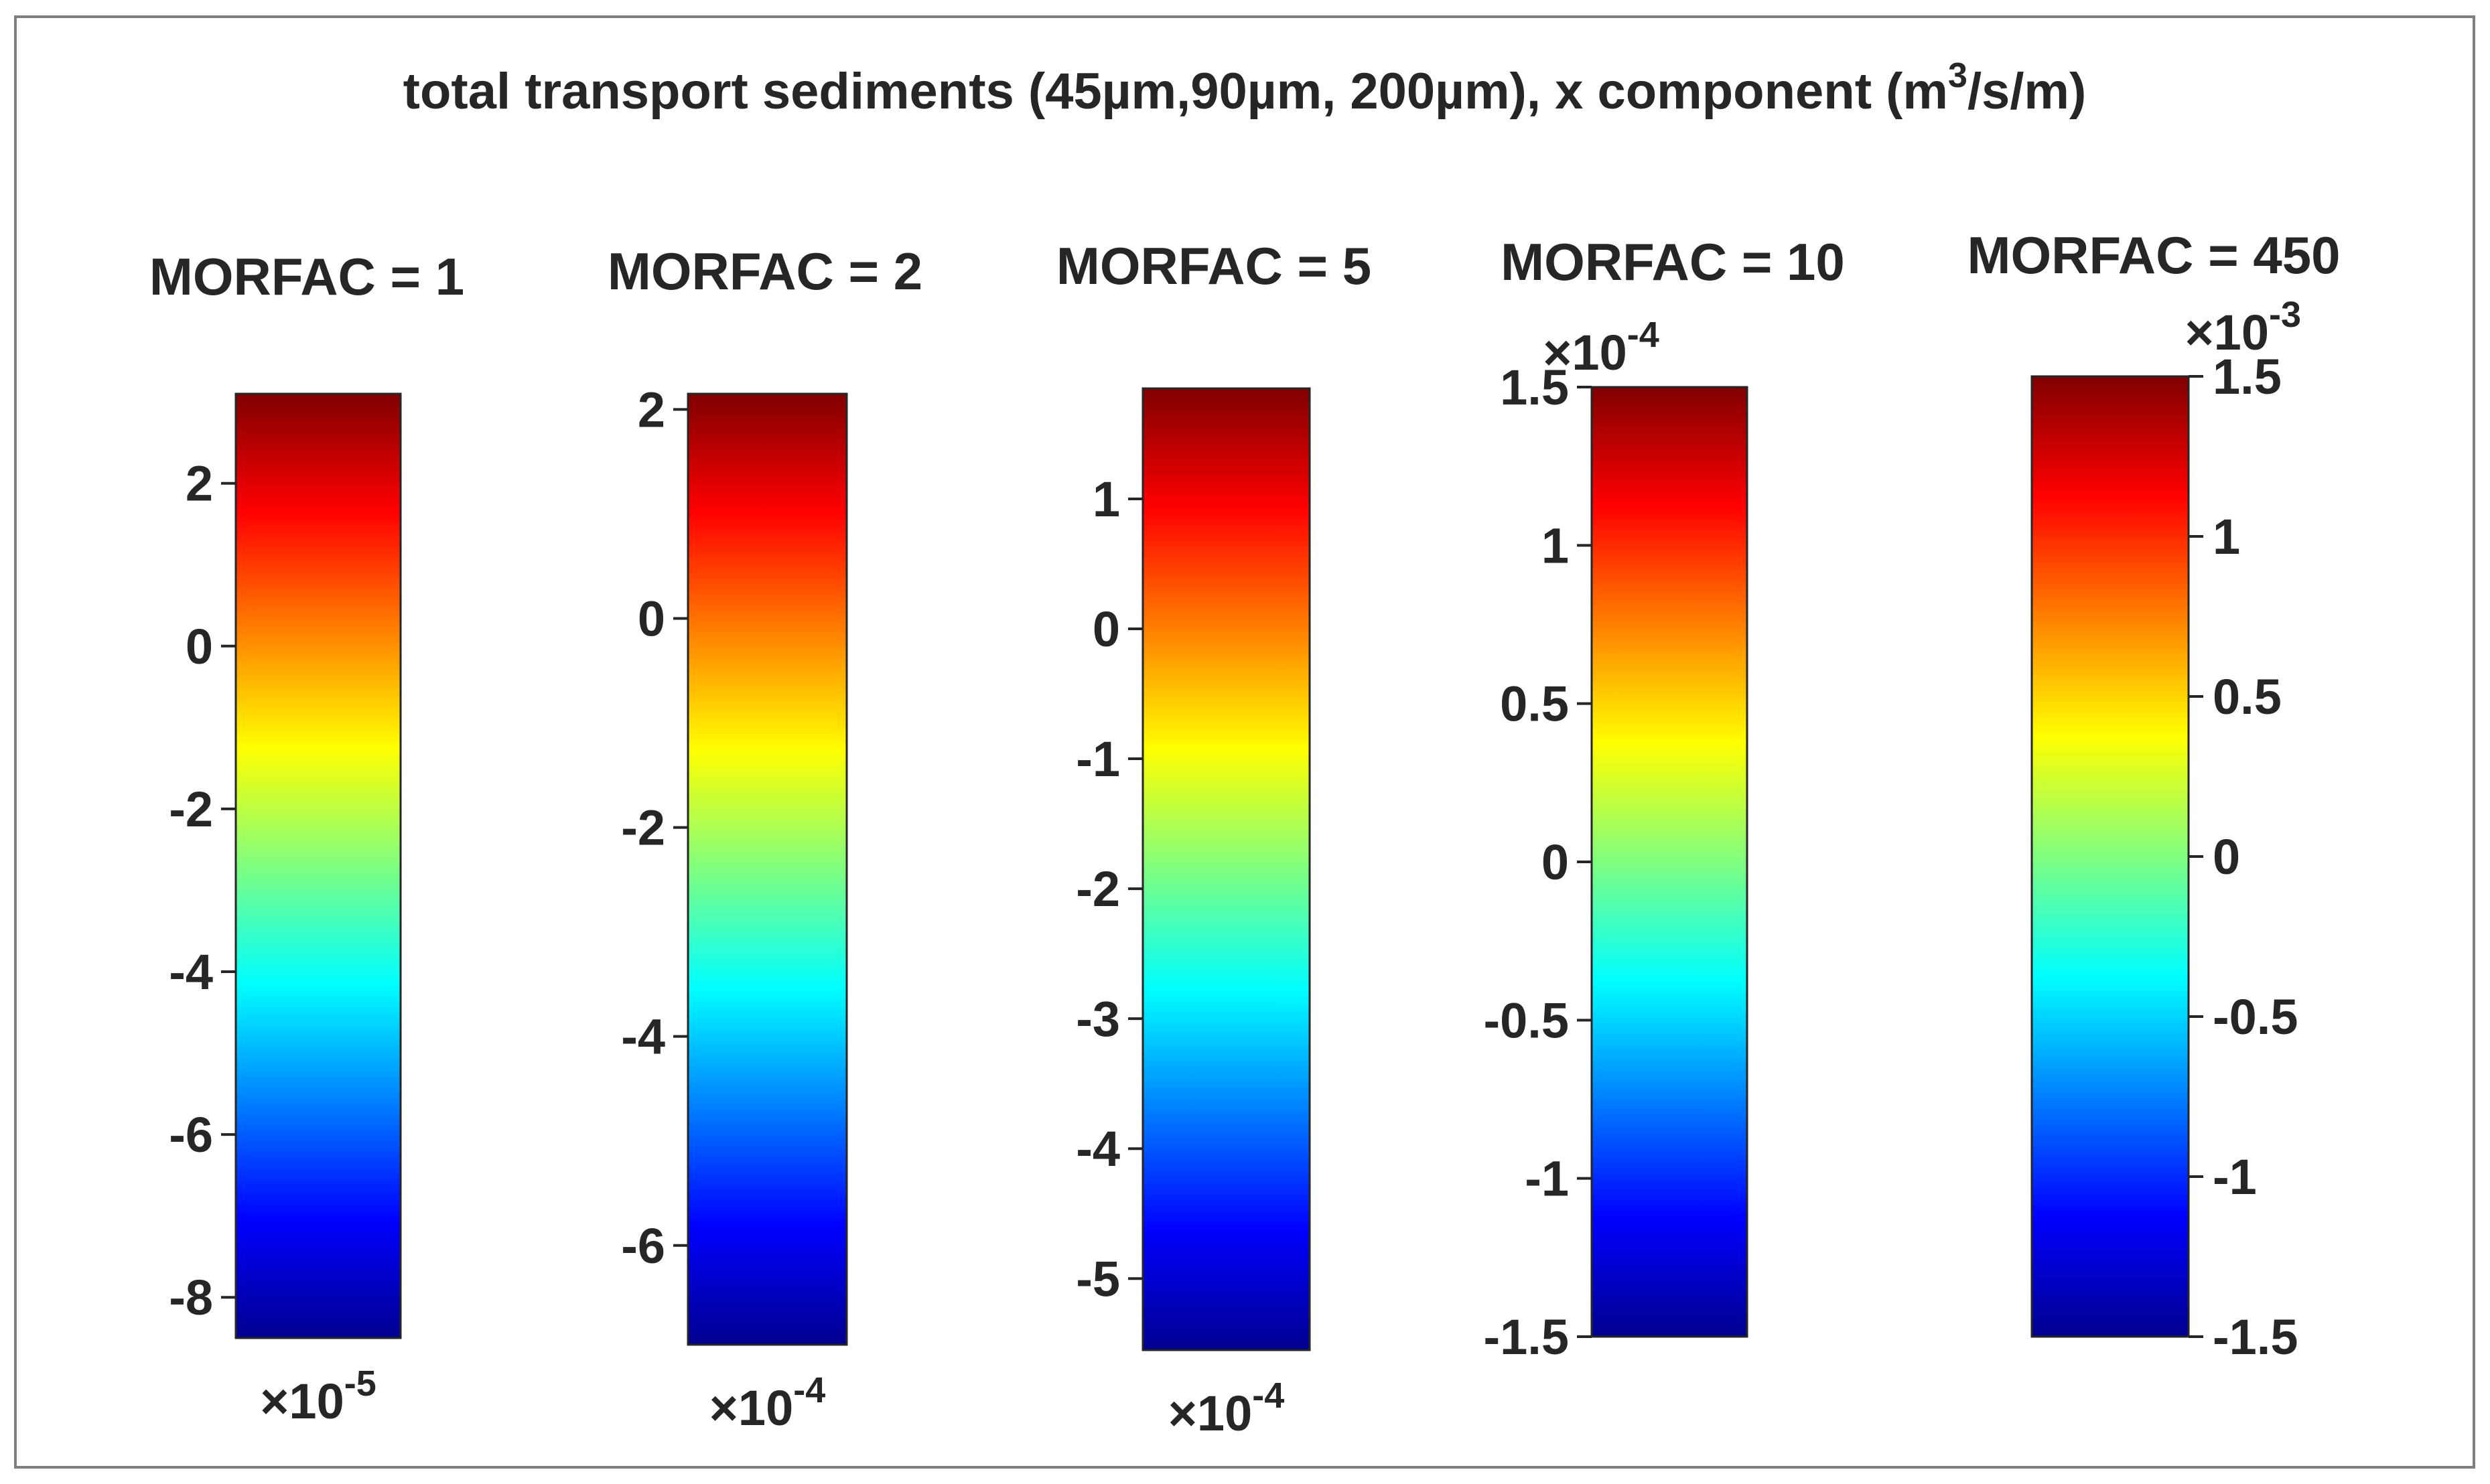 This screenshot has width=2490, height=1484. Describe the element at coordinates (1098, 1279) in the screenshot. I see `colorbar-tick-label: -5` at that location.